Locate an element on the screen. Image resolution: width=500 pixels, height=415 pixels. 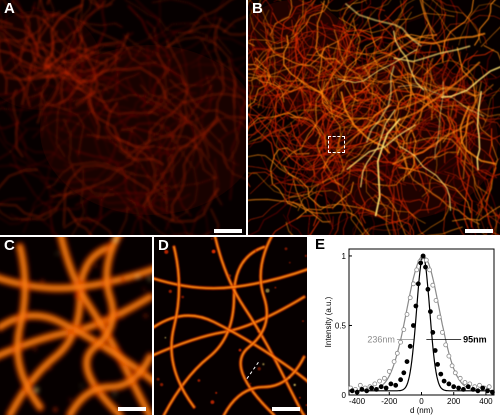
filament-network-upper is located at coordinates (80, 79).